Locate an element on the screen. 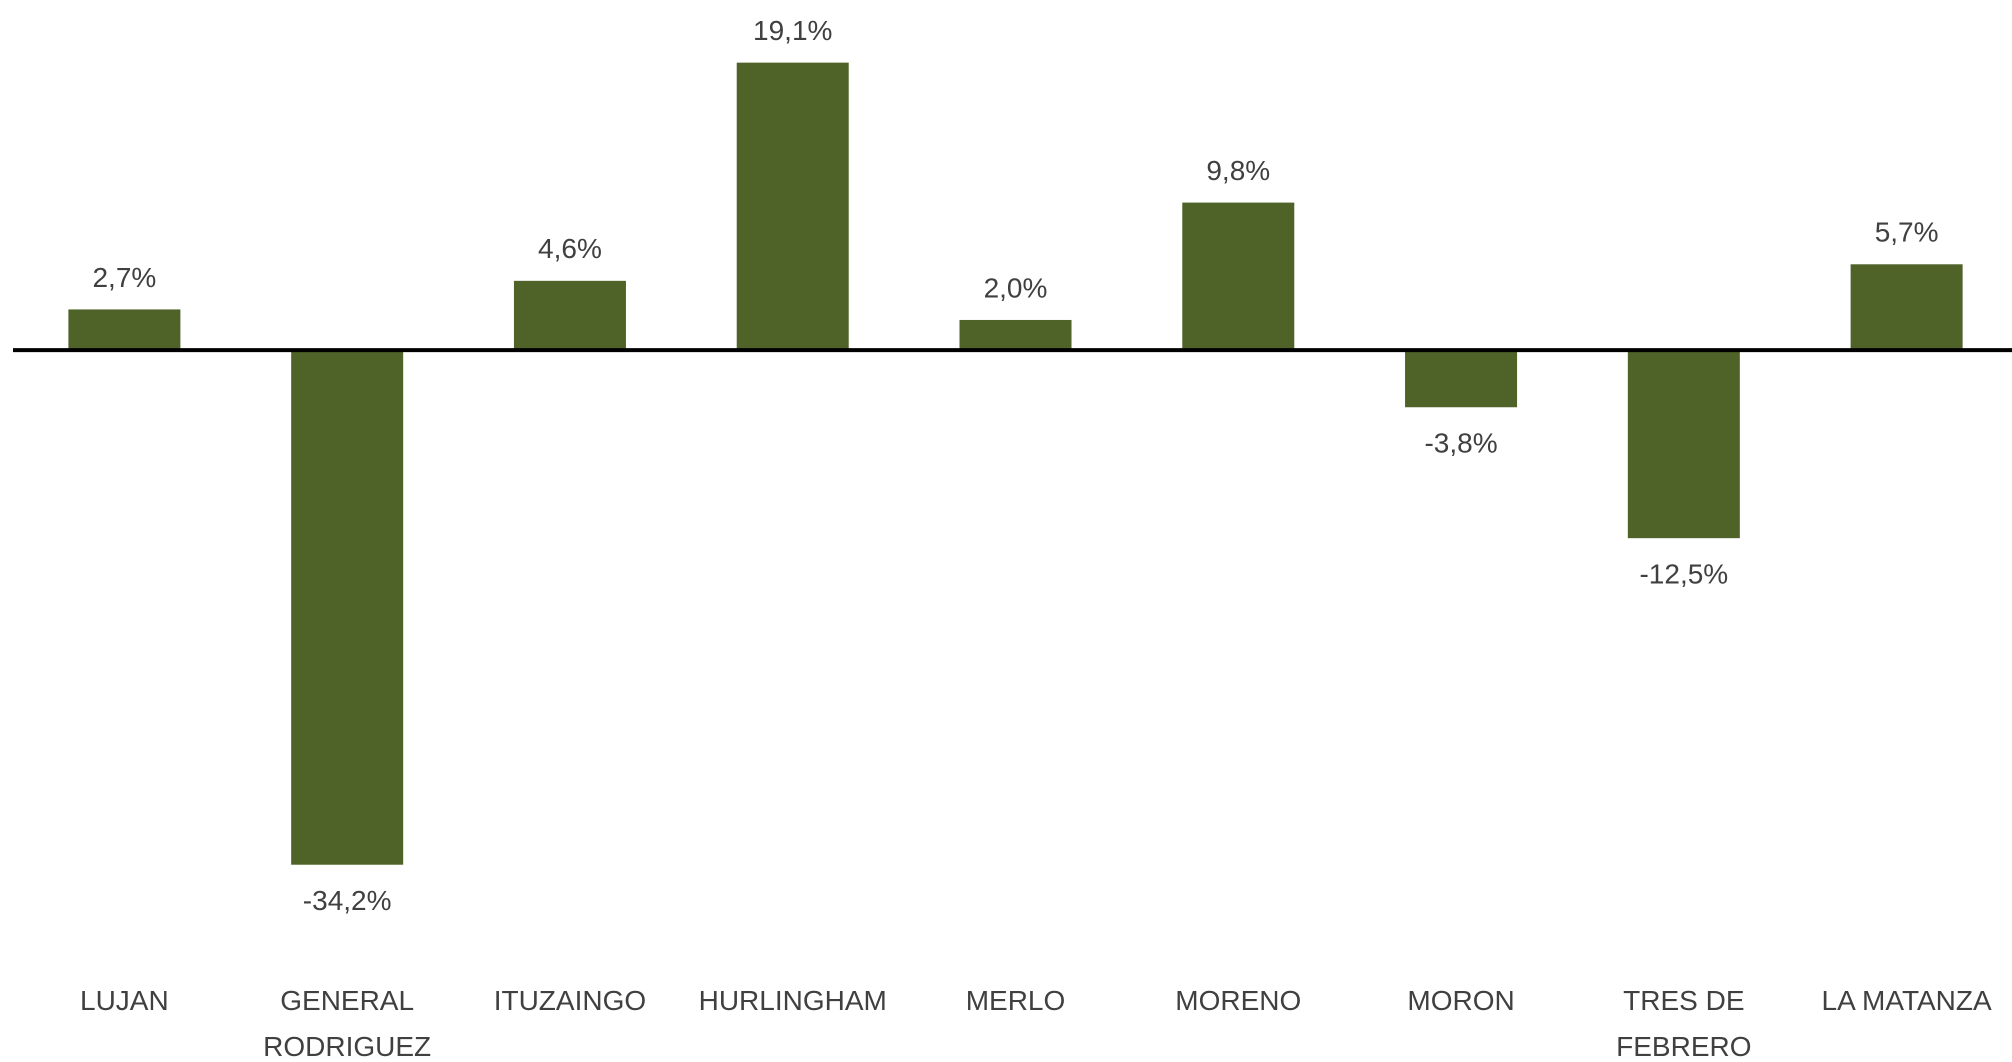  value-label: 9,8% is located at coordinates (1238, 170).